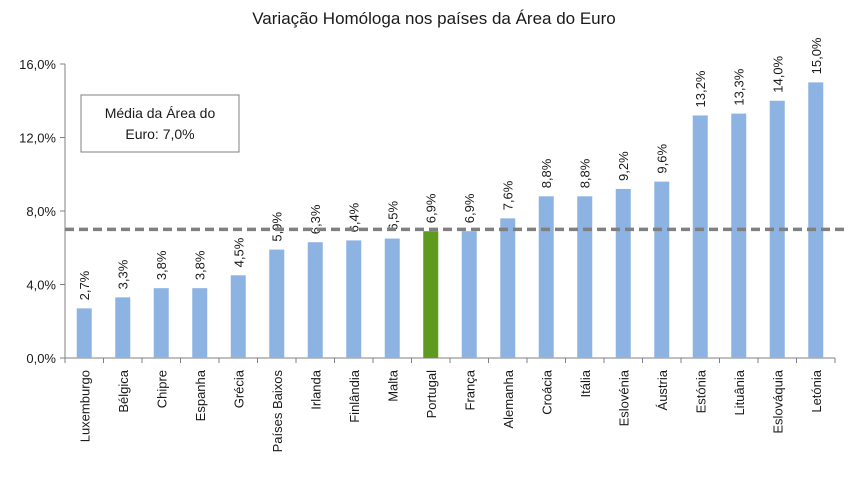 The width and height of the screenshot is (851, 487). What do you see at coordinates (277, 227) in the screenshot?
I see `value-label: 5,9%` at bounding box center [277, 227].